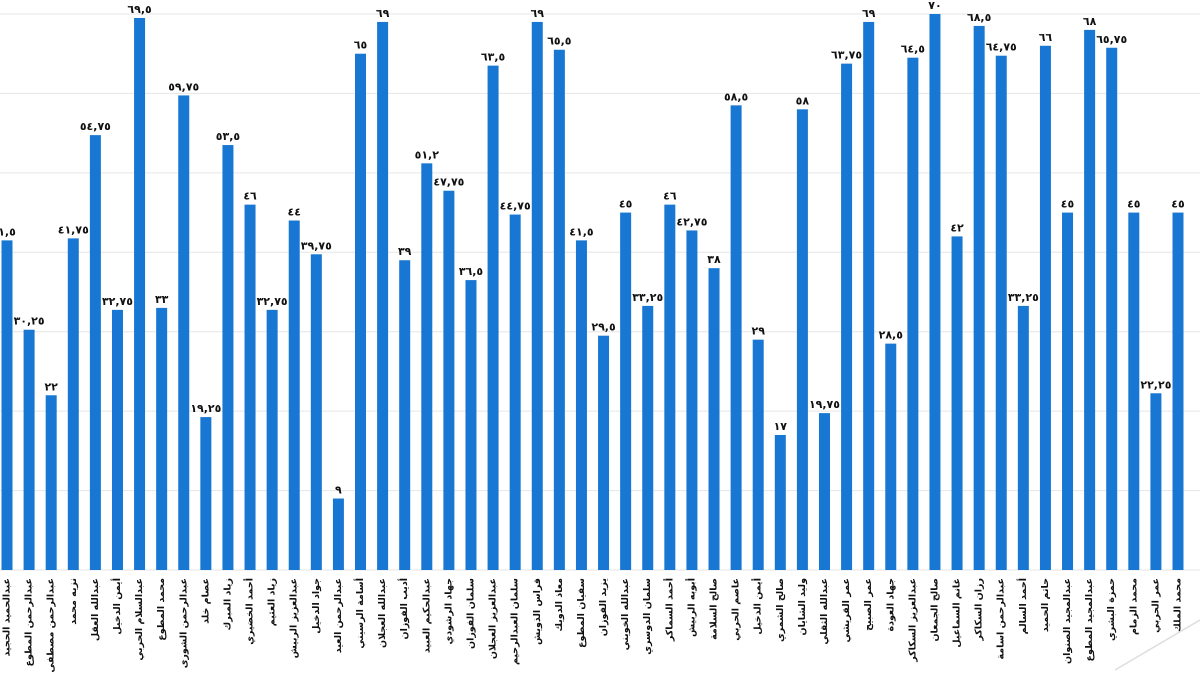 The image size is (1200, 675). Describe the element at coordinates (183, 86) in the screenshot. I see `value-label: ٥٩,٧٥` at that location.